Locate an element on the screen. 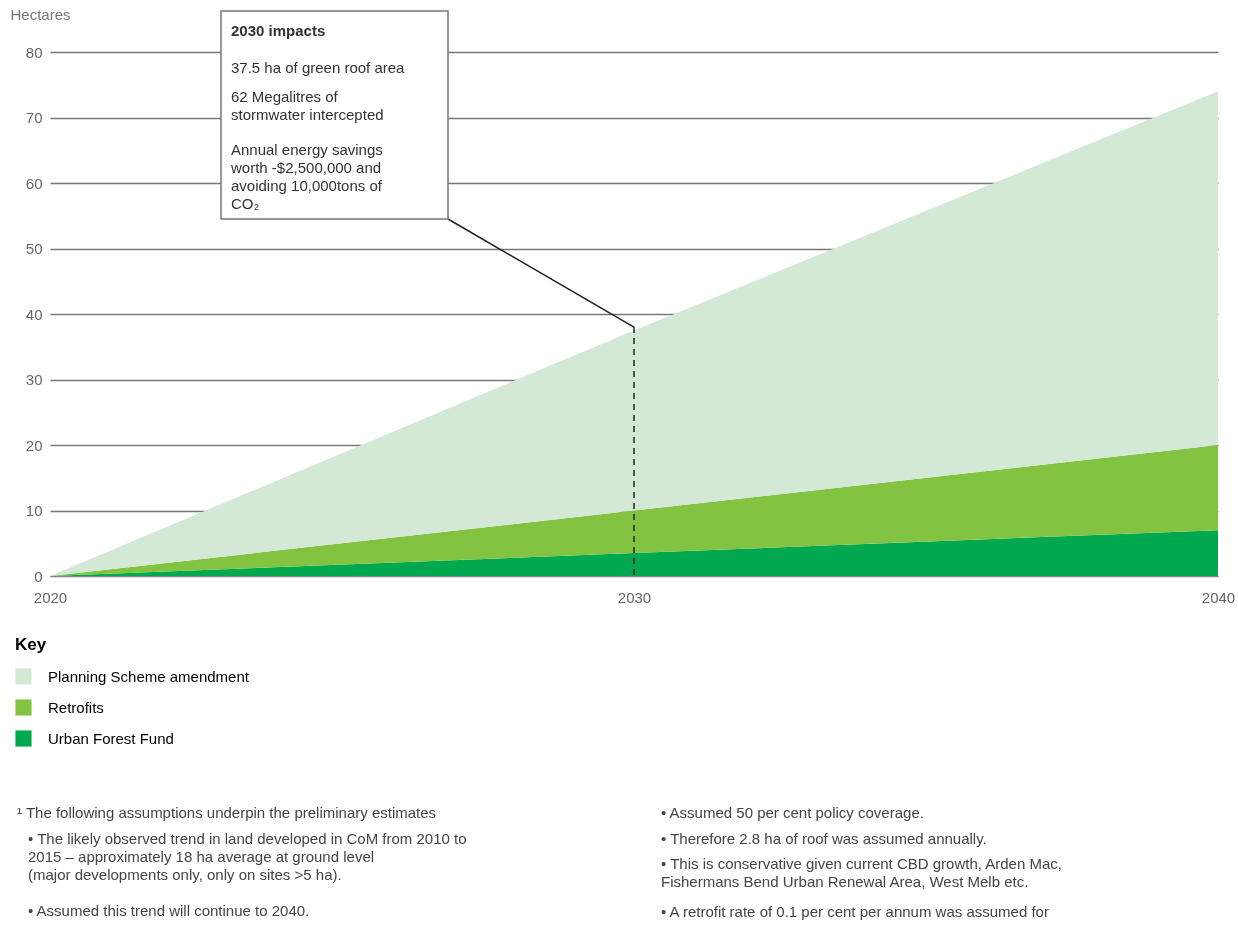  text: • The likely observed trend in land developed in CoM from 2010 to 2015 – approximately 18 ha average at ground level (major developments only, only on sites >5 ha). is located at coordinates (247, 856).